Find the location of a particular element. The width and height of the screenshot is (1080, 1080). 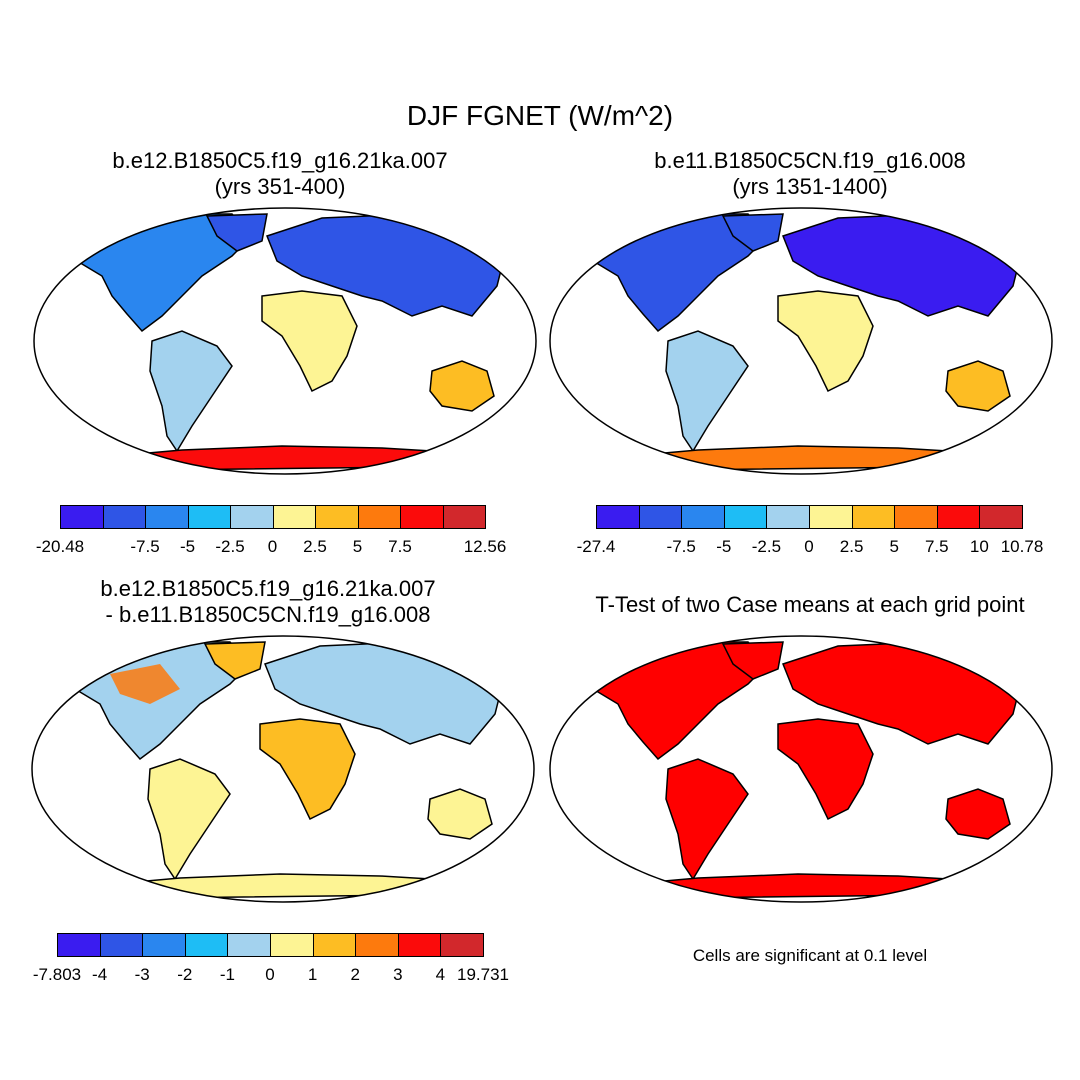

map-top-right is located at coordinates (801, 341).